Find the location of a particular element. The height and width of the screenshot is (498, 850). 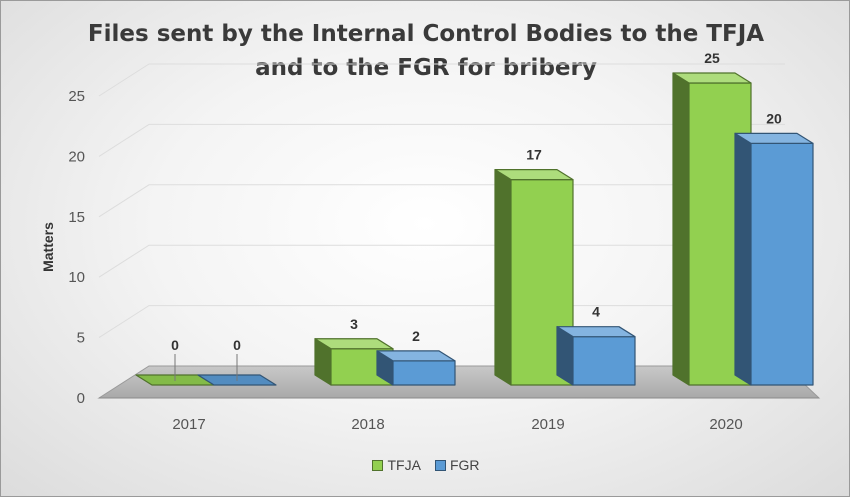

bar-fgr-2017: 0 is located at coordinates (237, 361).